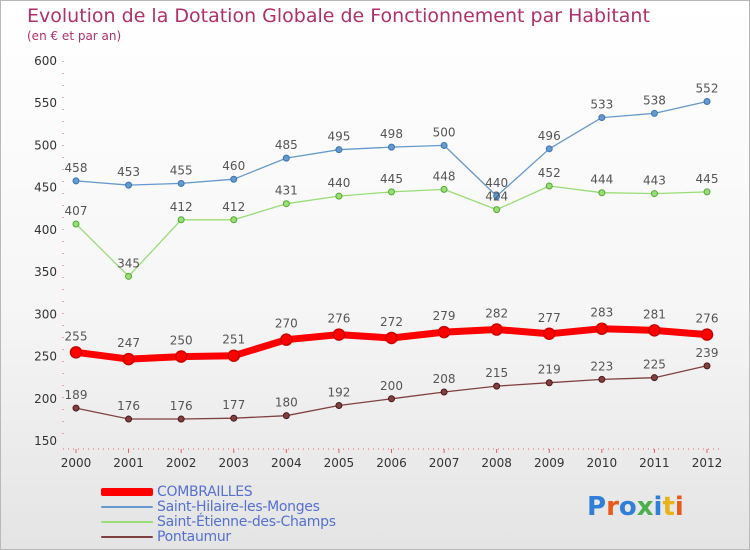 The width and height of the screenshot is (750, 550). Describe the element at coordinates (233, 166) in the screenshot. I see `data-label: 460` at that location.